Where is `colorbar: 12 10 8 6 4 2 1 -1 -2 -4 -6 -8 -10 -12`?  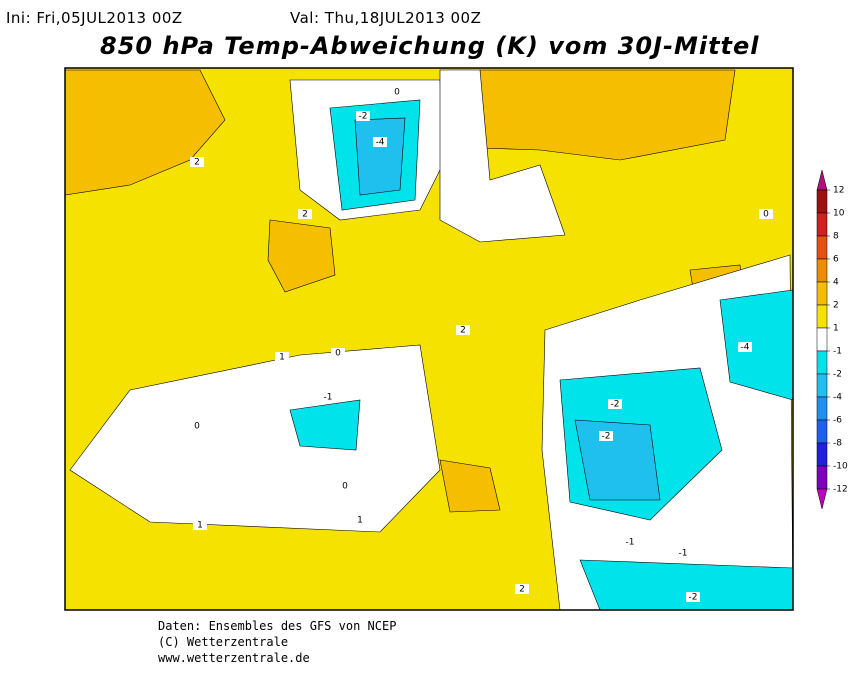 colorbar: 12 10 8 6 4 2 1 -1 -2 -4 -6 -8 -10 -12 is located at coordinates (832, 339).